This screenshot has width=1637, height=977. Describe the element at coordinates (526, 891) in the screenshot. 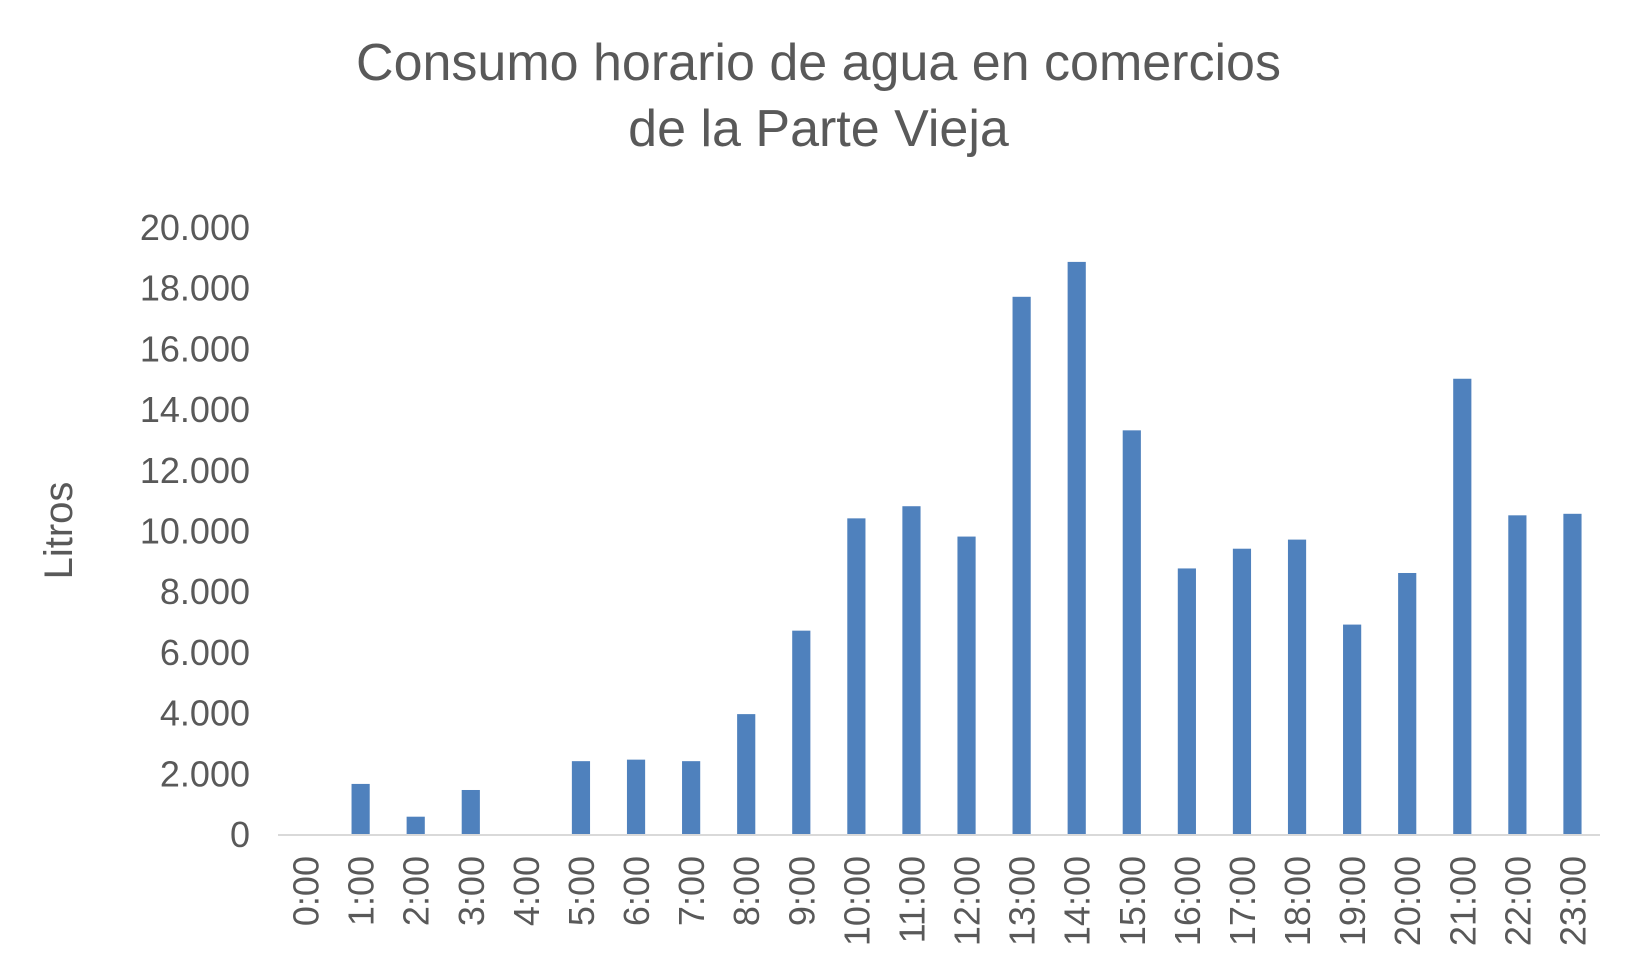

I see `x-tick-label: 4:00` at that location.